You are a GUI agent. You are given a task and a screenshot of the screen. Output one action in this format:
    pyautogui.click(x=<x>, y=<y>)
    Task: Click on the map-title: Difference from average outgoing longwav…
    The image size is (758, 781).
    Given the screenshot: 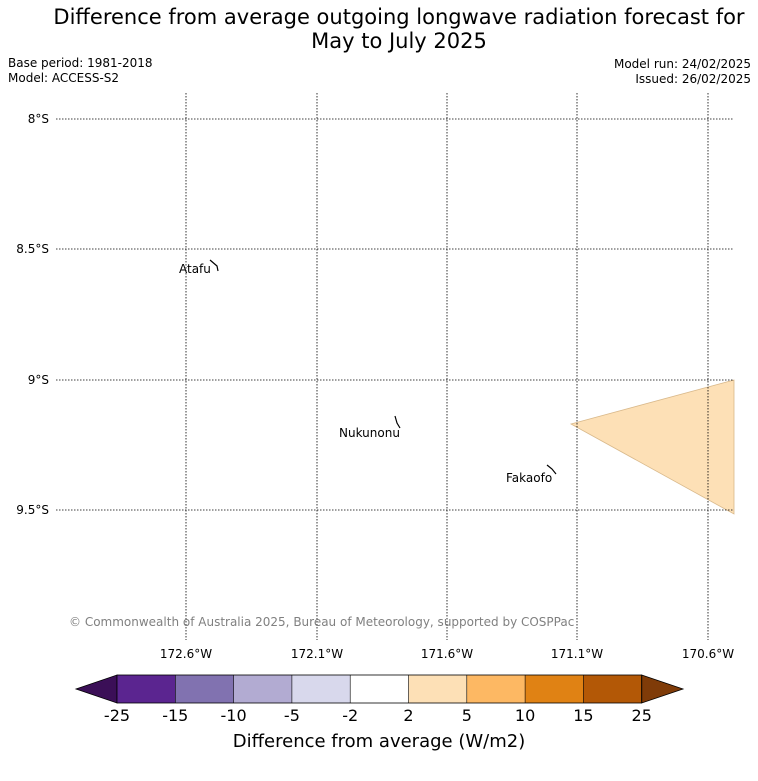 What is the action you would take?
    pyautogui.click(x=379, y=29)
    